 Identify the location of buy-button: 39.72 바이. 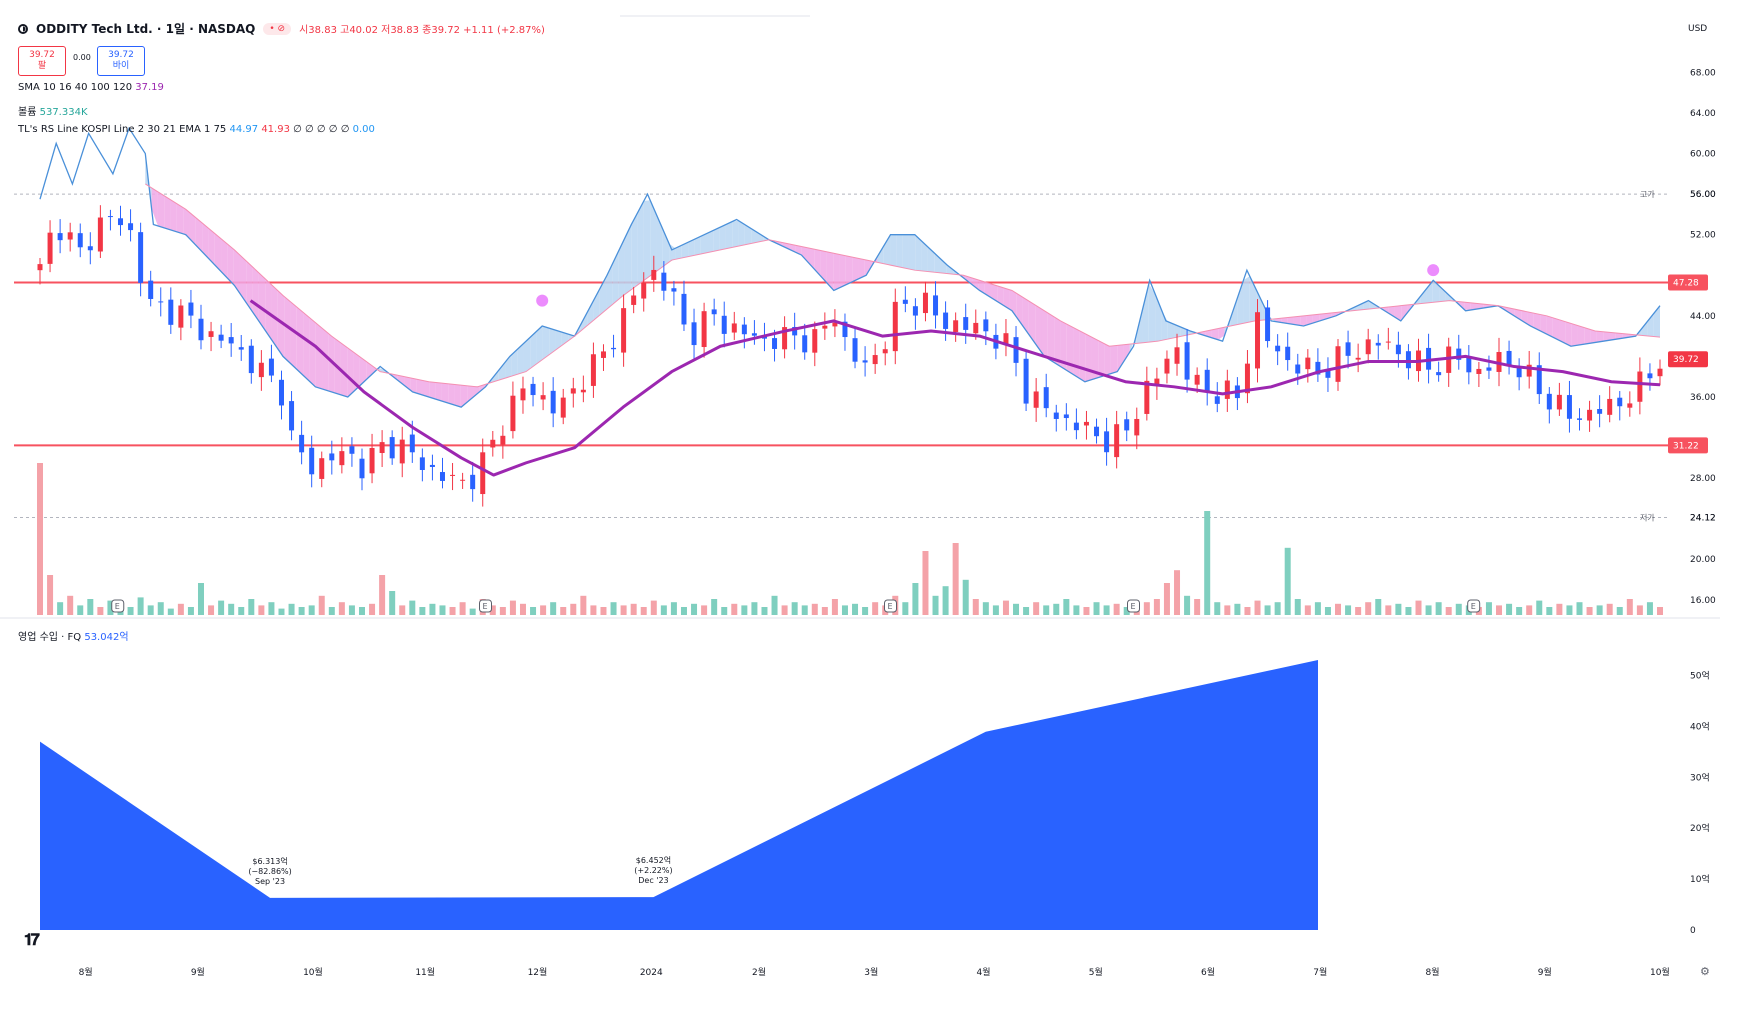
(121, 61).